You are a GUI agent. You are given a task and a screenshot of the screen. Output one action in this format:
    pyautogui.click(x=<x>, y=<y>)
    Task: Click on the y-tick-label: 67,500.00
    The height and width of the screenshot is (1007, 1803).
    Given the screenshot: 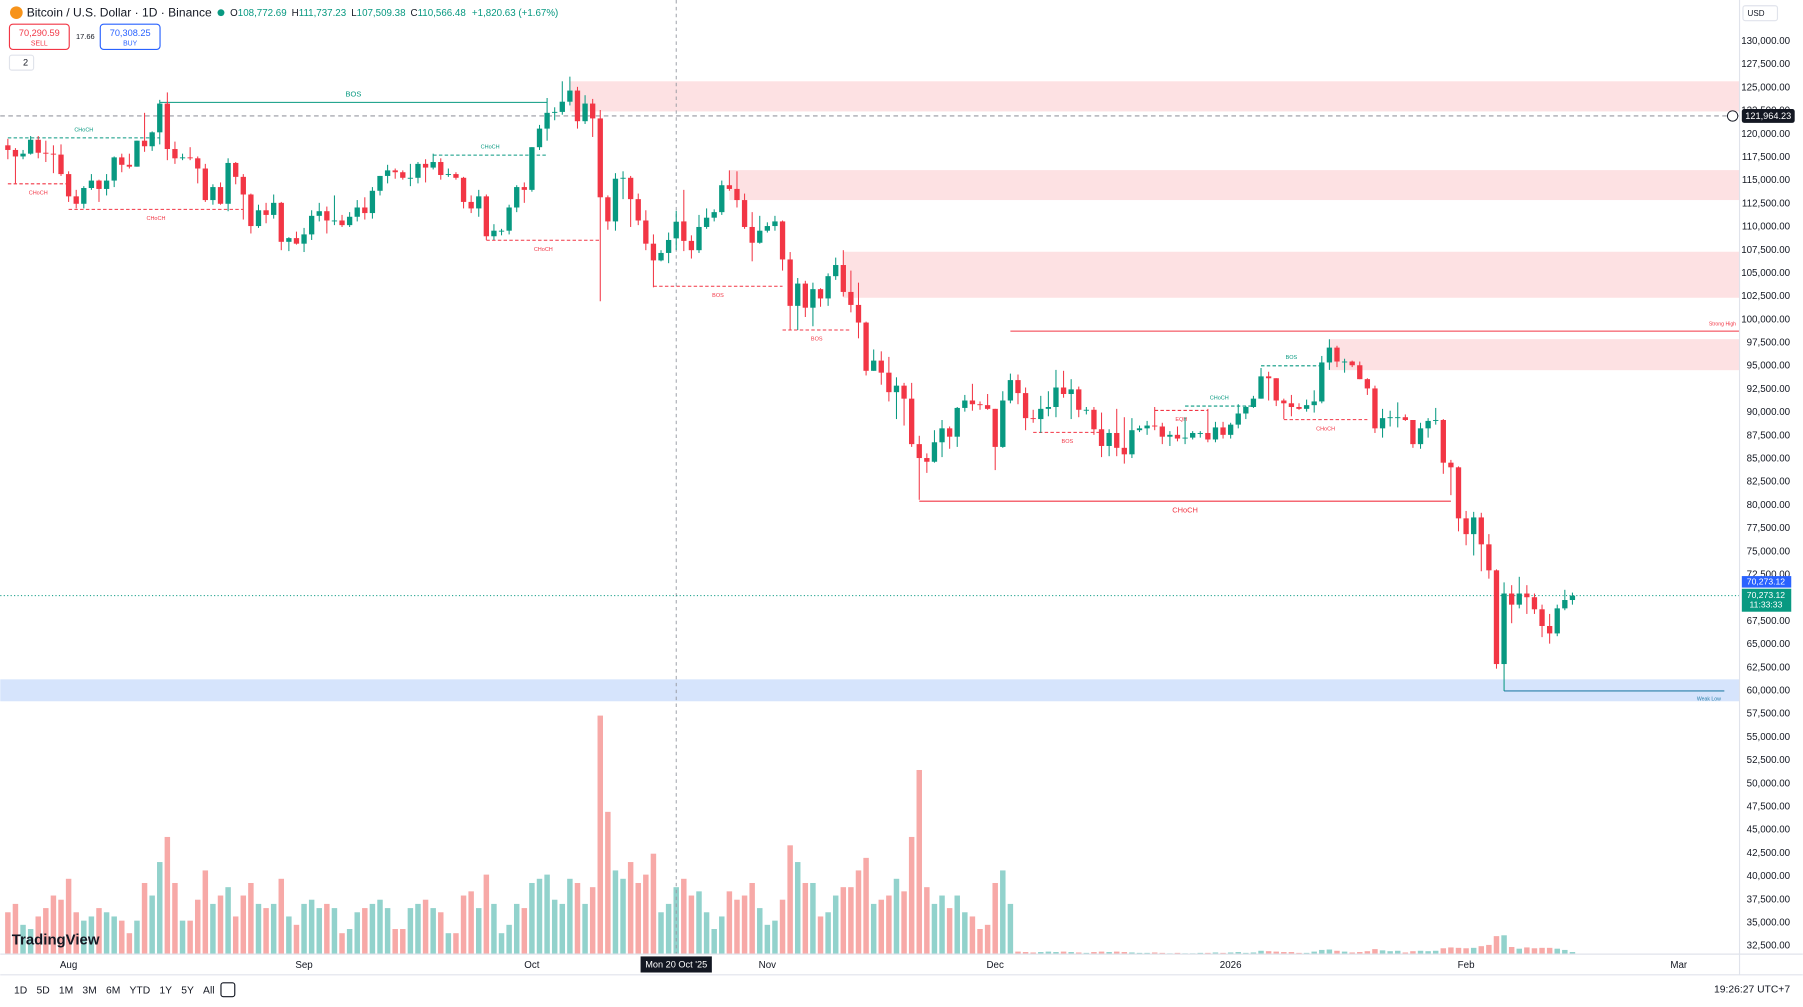 What is the action you would take?
    pyautogui.click(x=1769, y=621)
    